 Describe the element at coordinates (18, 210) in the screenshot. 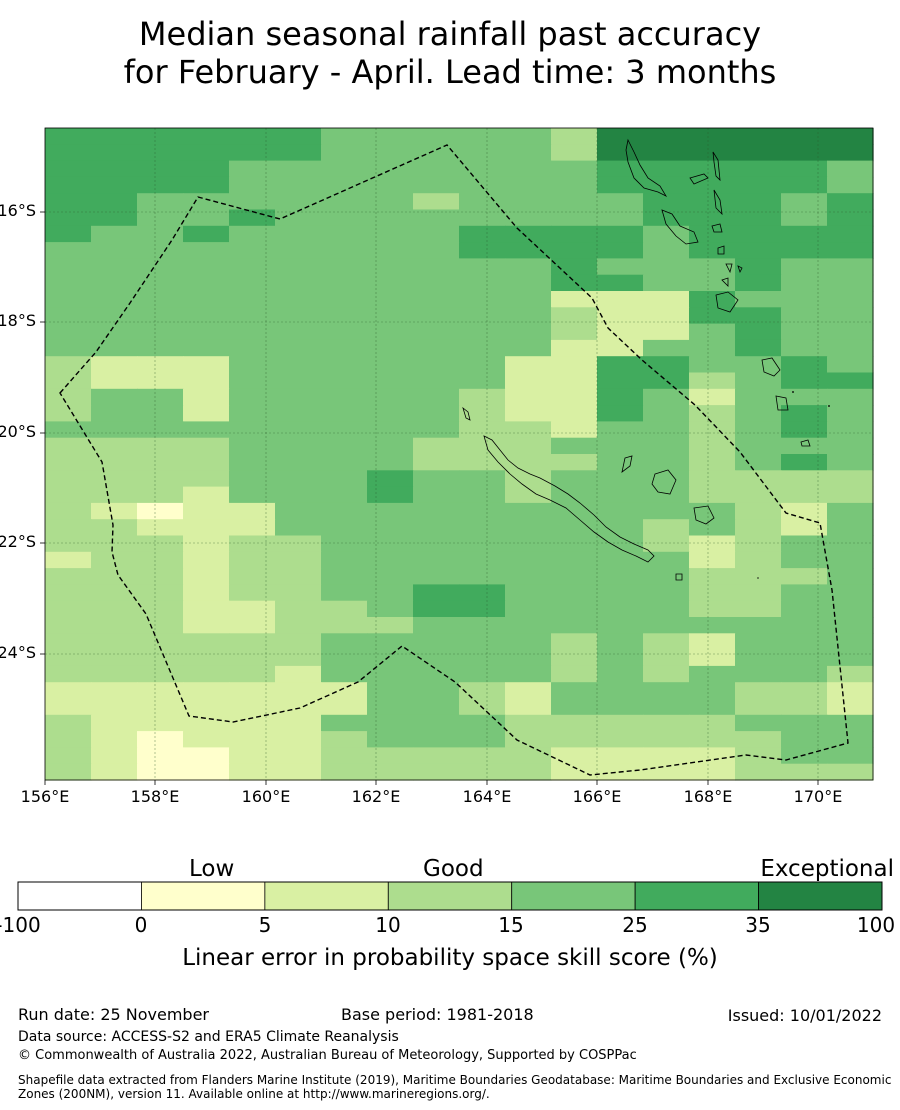

I see `lat-tick-16s: 16°S` at that location.